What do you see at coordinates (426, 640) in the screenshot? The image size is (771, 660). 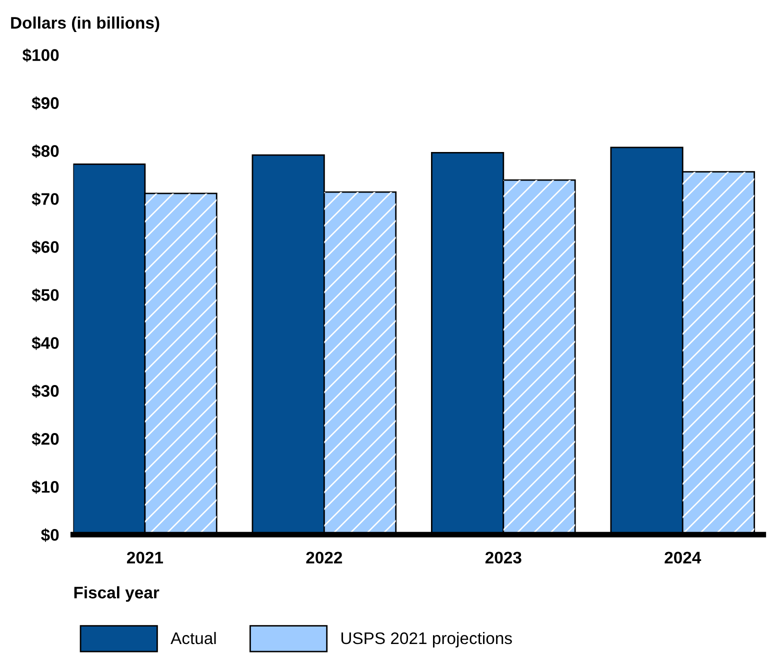 I see `legend-label: USPS 2021 projections` at bounding box center [426, 640].